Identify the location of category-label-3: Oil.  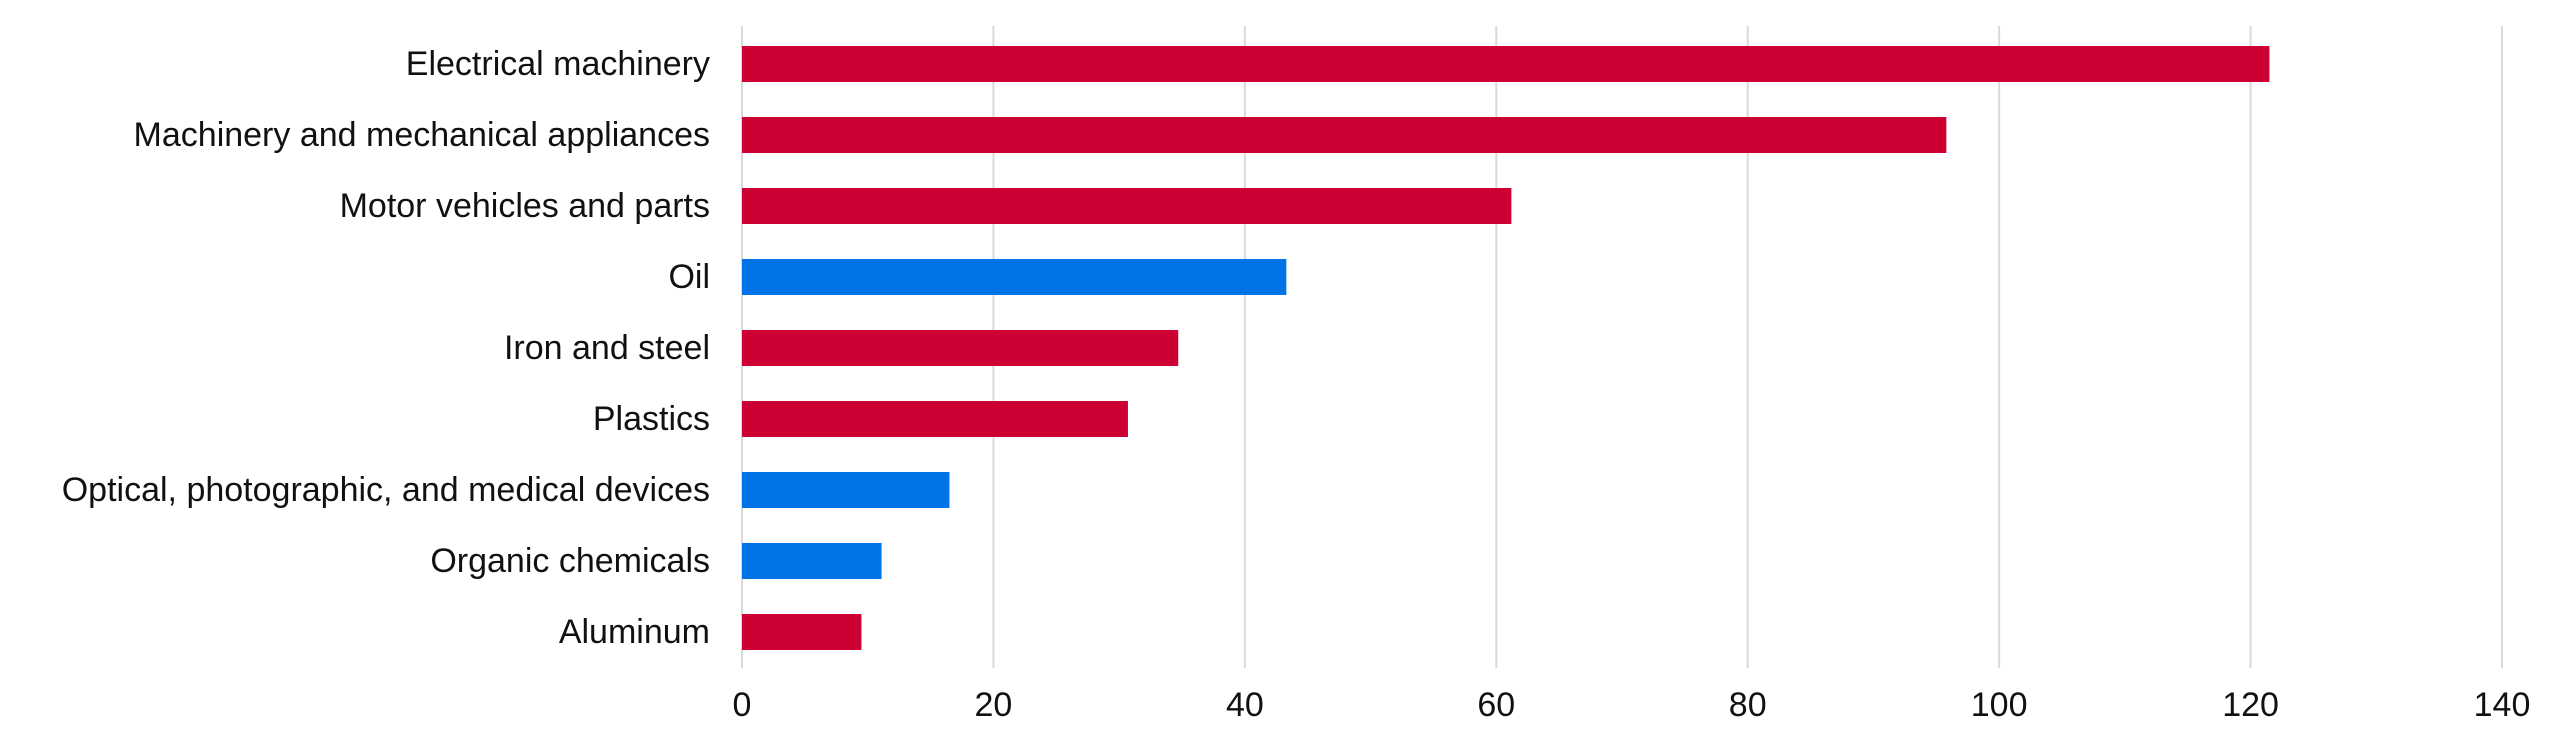
(689, 277).